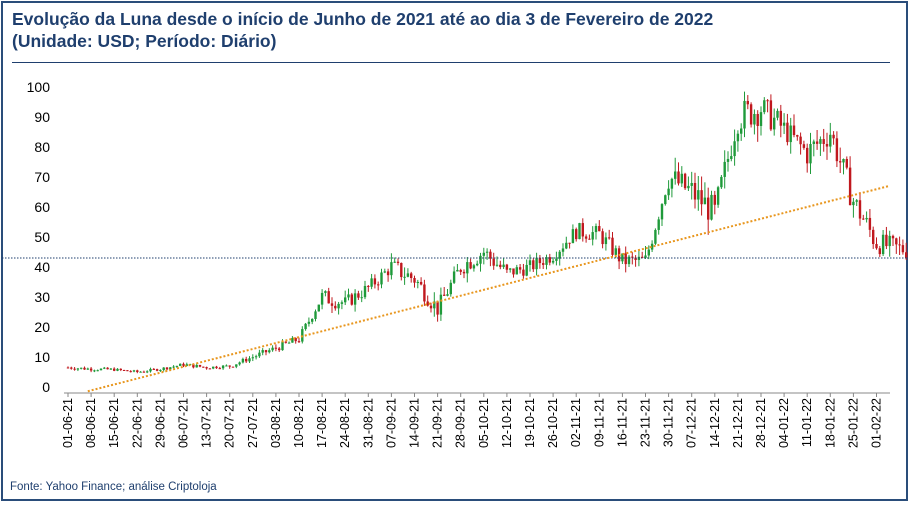 This screenshot has height=506, width=913. What do you see at coordinates (144, 41) in the screenshot?
I see `title-line-2: (Unidade: USD; Período: Diário)` at bounding box center [144, 41].